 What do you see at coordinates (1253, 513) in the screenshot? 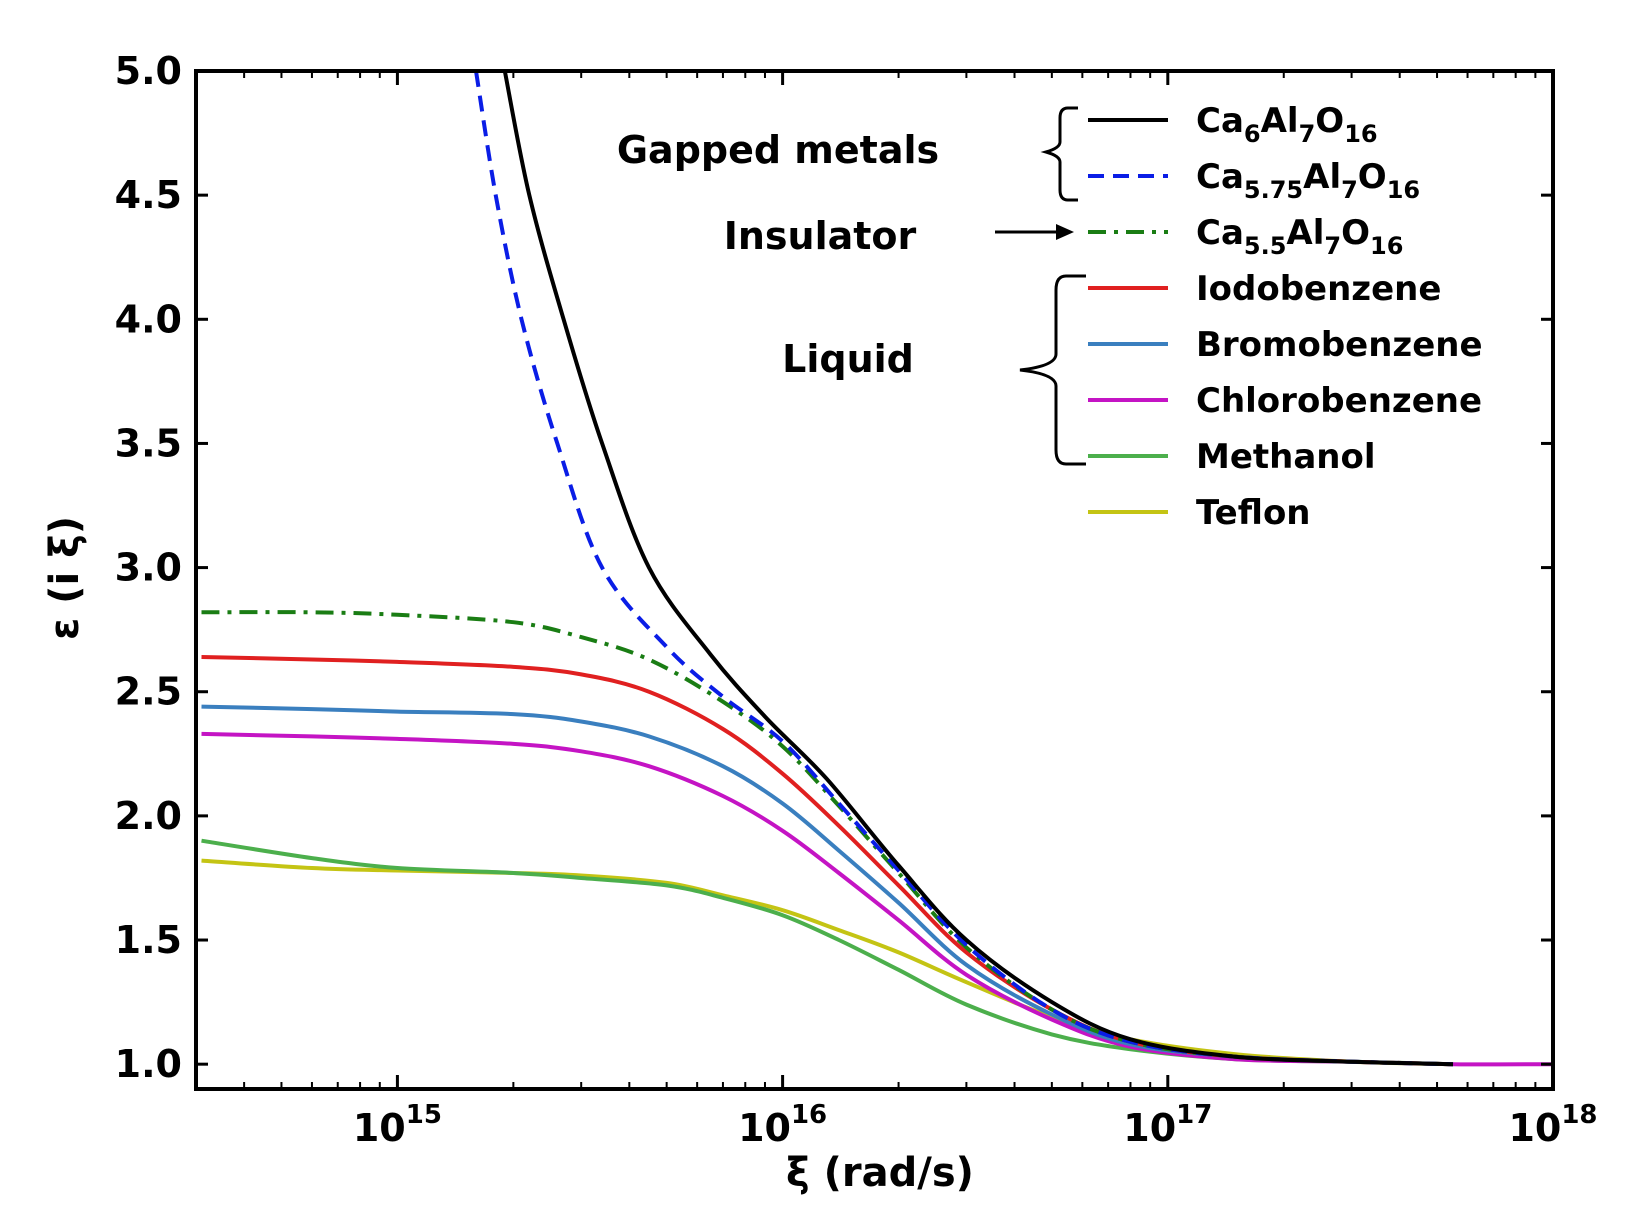
I see `legend-label-teflon: Teflon` at bounding box center [1253, 513].